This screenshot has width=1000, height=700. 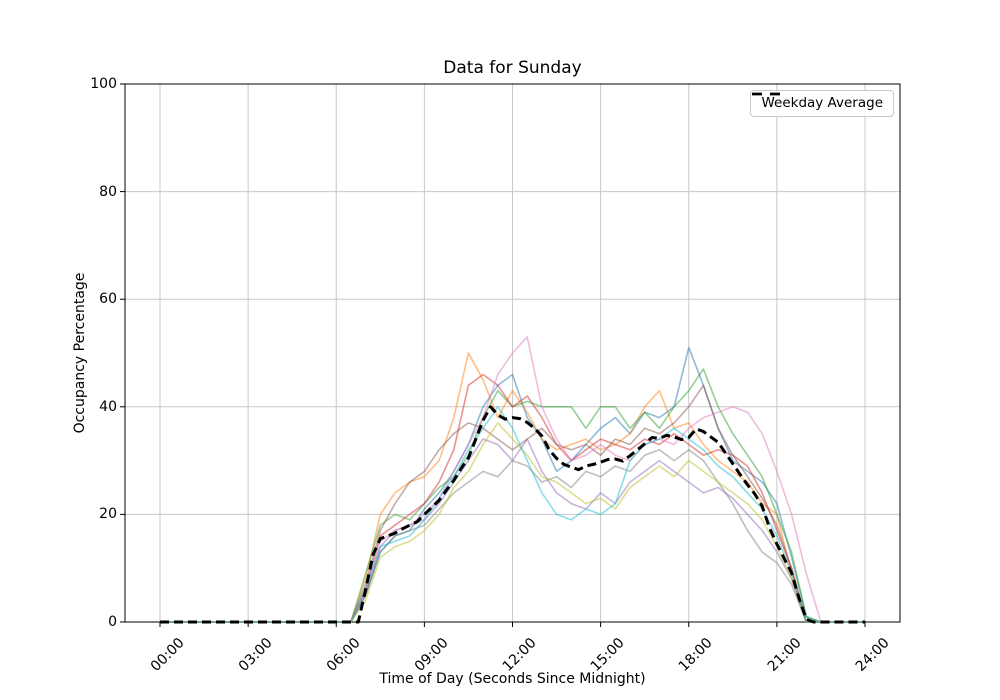 I want to click on legend-label: Weekday Average, so click(x=822, y=103).